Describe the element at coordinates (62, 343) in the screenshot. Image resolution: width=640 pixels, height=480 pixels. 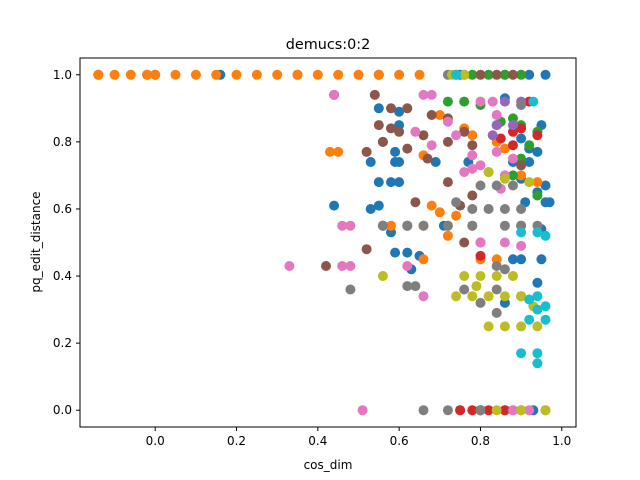
I see `y-tick-label: 0.2` at that location.